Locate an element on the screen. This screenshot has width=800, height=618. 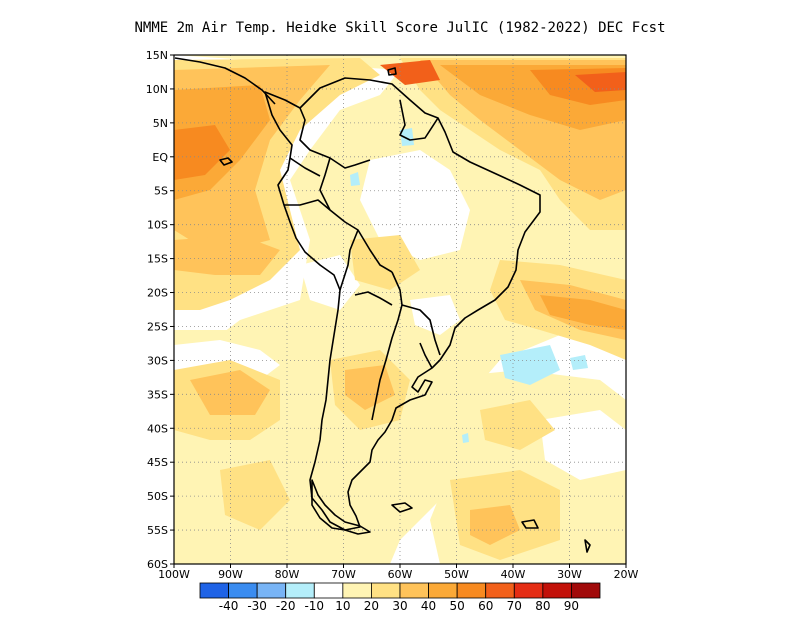
lon-label: 100W is located at coordinates (174, 574).